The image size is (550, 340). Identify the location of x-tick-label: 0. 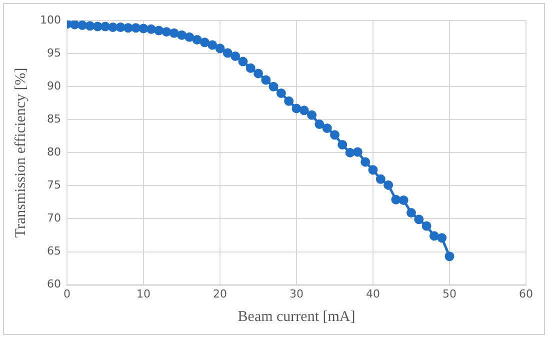
(66, 293).